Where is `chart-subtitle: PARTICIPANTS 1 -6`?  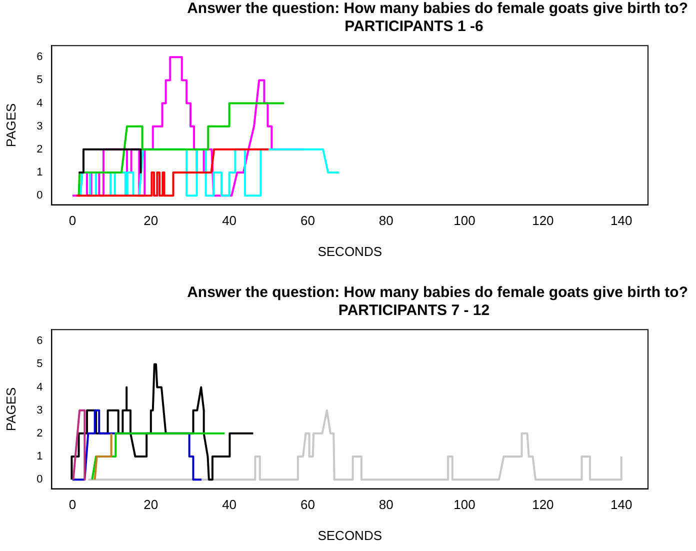
chart-subtitle: PARTICIPANTS 1 -6 is located at coordinates (414, 27).